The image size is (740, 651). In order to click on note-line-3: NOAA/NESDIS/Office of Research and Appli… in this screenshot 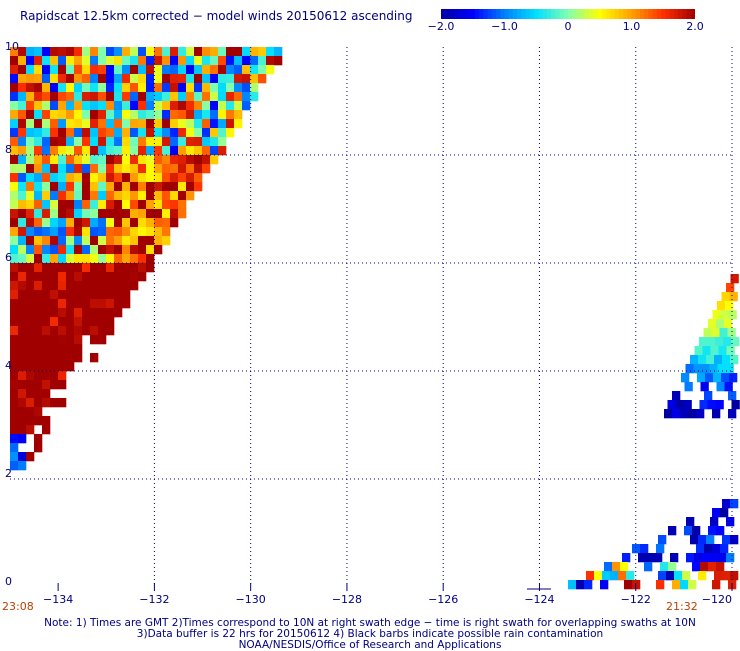, I will do `click(370, 645)`.